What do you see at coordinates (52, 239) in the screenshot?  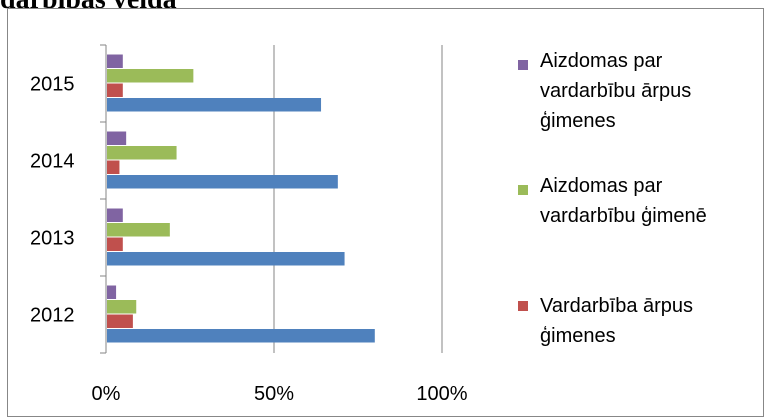 I see `y-tick-label: 2013` at bounding box center [52, 239].